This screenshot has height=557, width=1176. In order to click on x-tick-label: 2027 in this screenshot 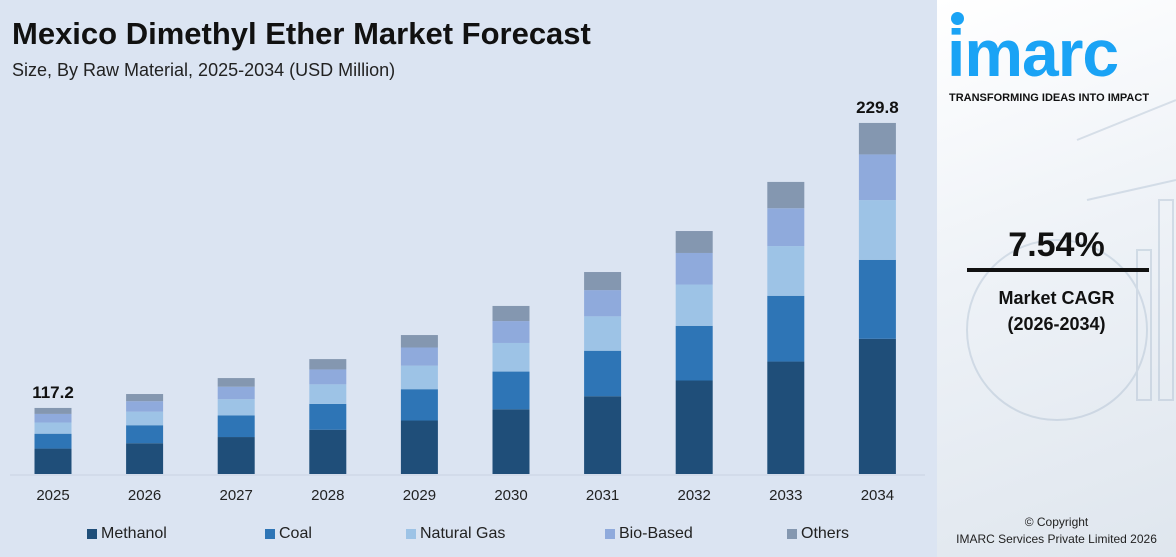, I will do `click(236, 495)`.